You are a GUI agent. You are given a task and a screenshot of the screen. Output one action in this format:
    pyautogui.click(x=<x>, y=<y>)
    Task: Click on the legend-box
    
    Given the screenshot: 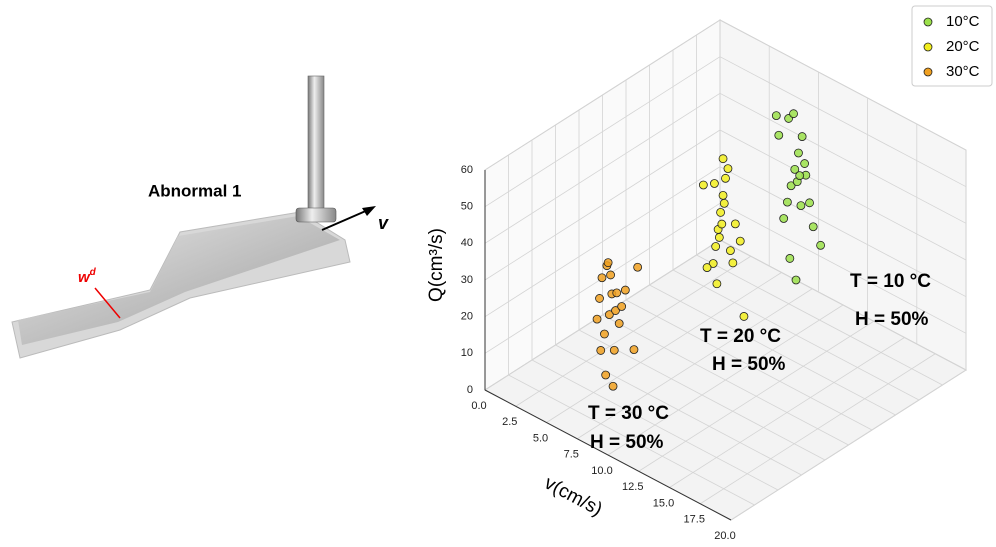 What is the action you would take?
    pyautogui.click(x=952, y=46)
    